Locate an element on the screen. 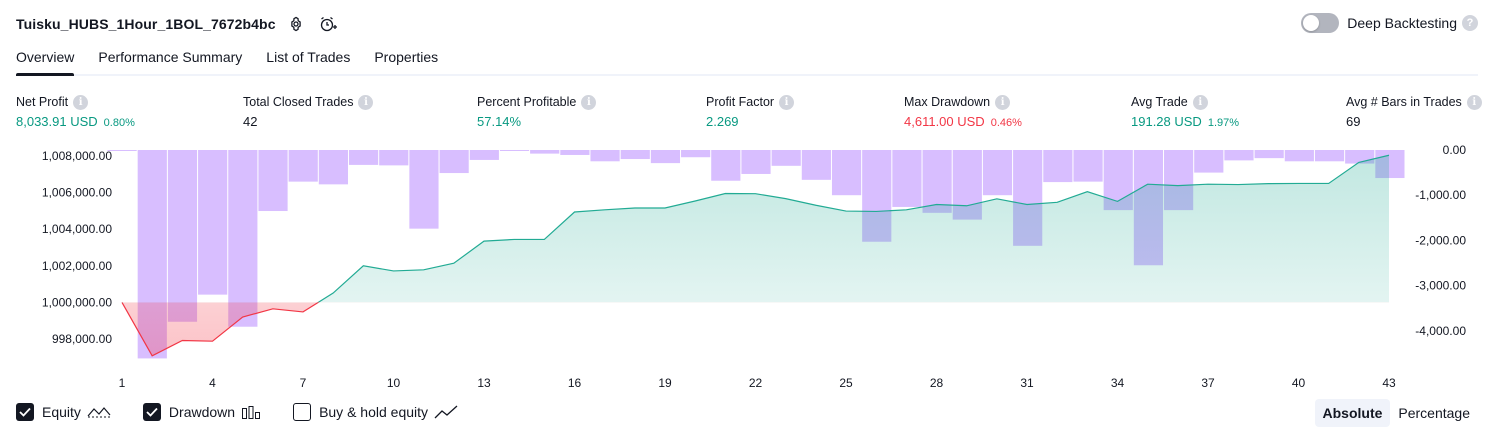 The height and width of the screenshot is (438, 1494). bar-chart-icon is located at coordinates (251, 412).